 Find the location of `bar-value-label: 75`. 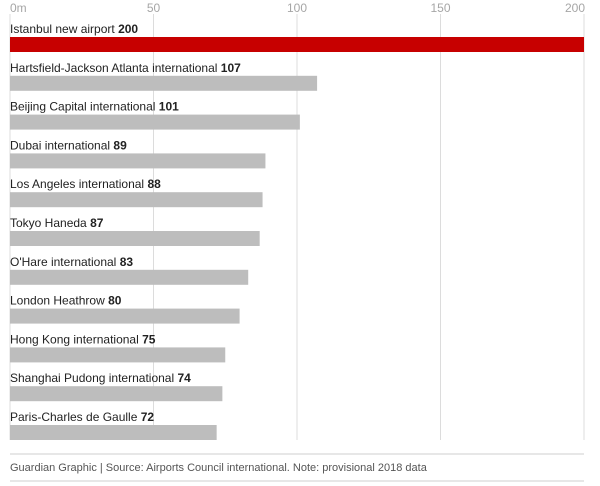

bar-value-label: 75 is located at coordinates (149, 339).